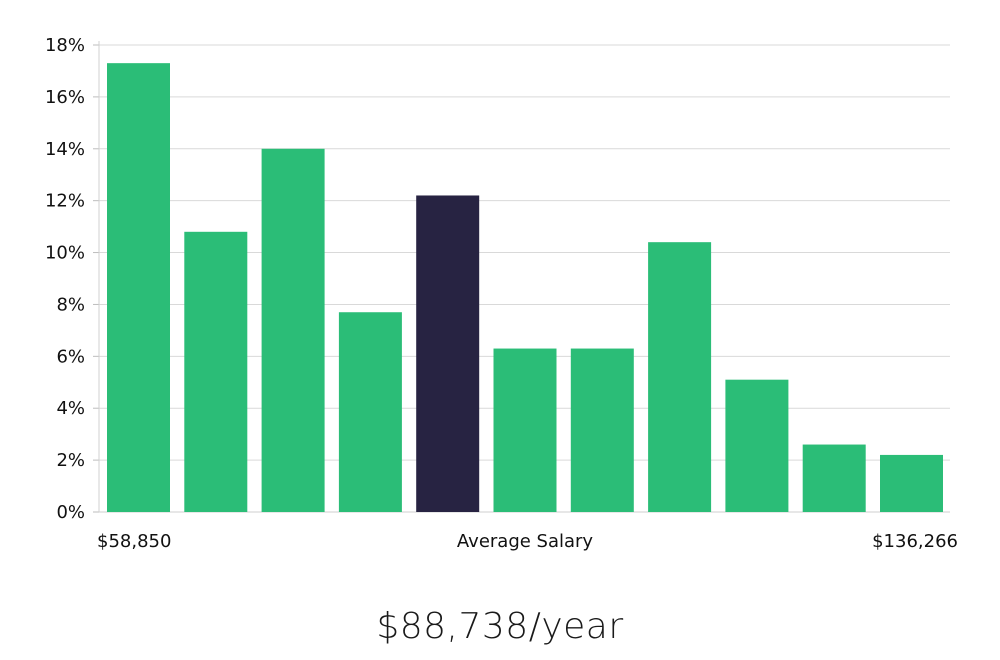  I want to click on y-tick-label: 16%, so click(65, 97).